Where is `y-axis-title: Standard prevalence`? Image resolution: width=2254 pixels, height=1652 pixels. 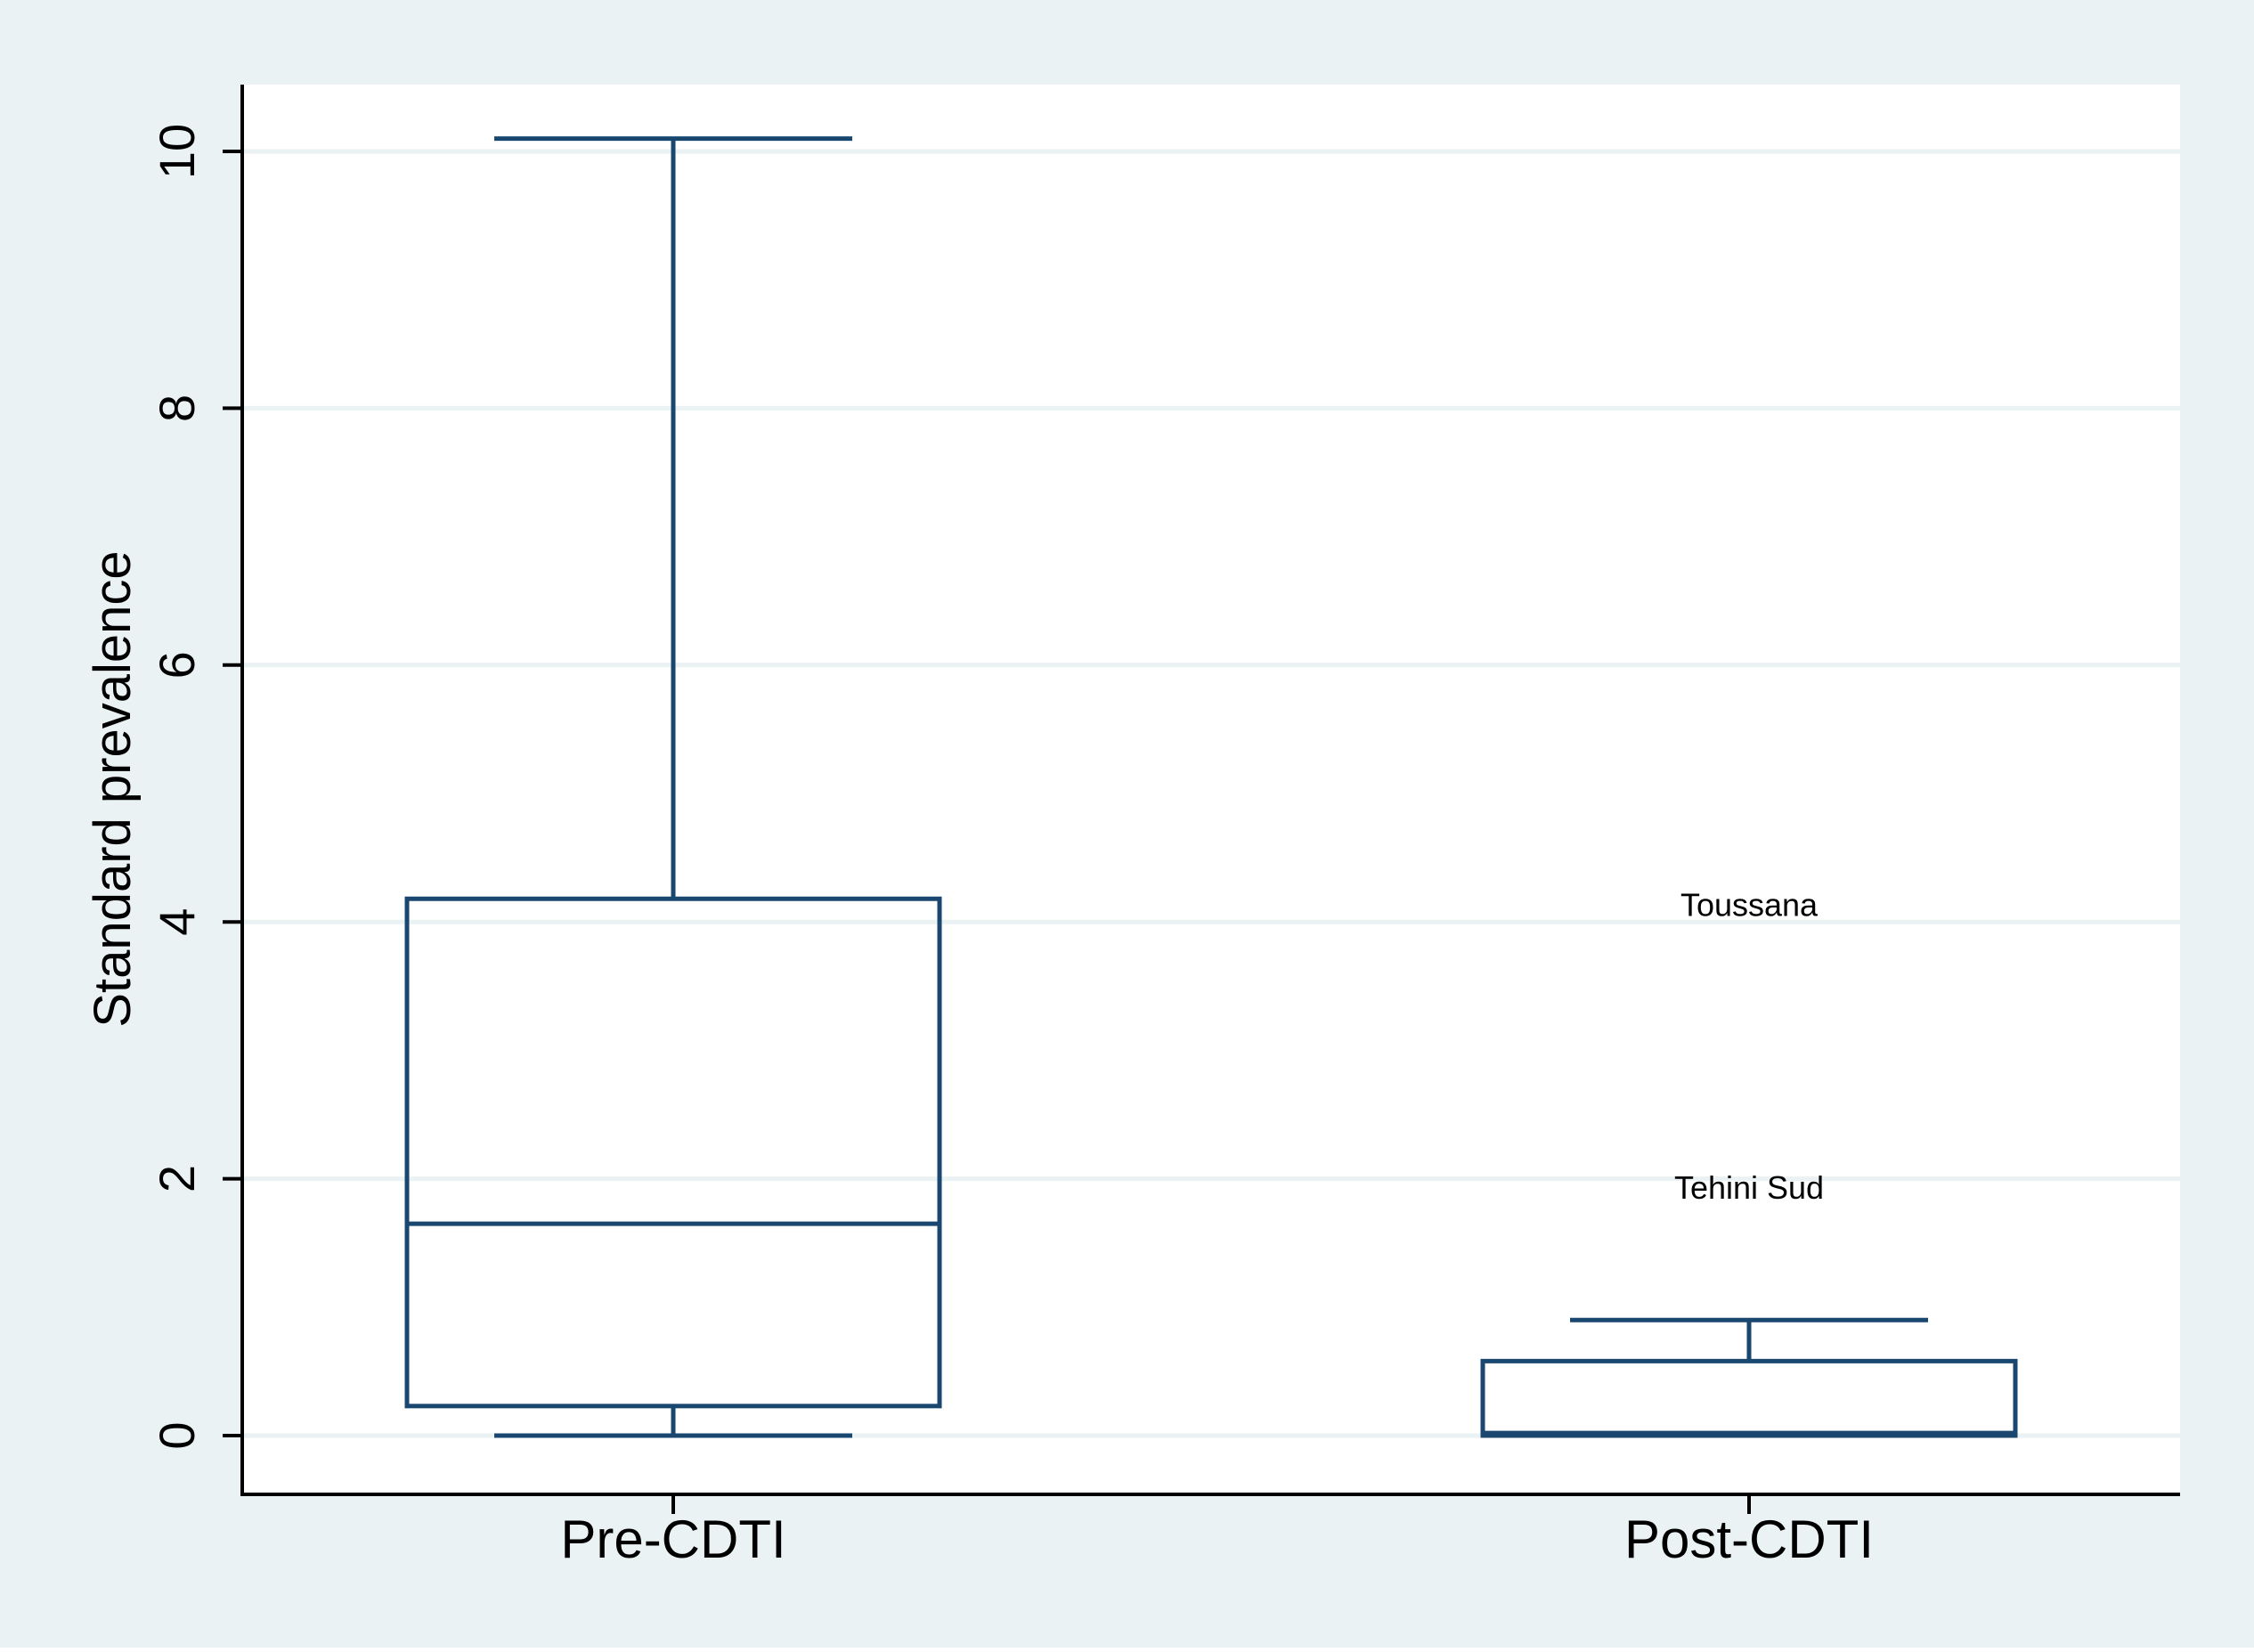 y-axis-title: Standard prevalence is located at coordinates (113, 788).